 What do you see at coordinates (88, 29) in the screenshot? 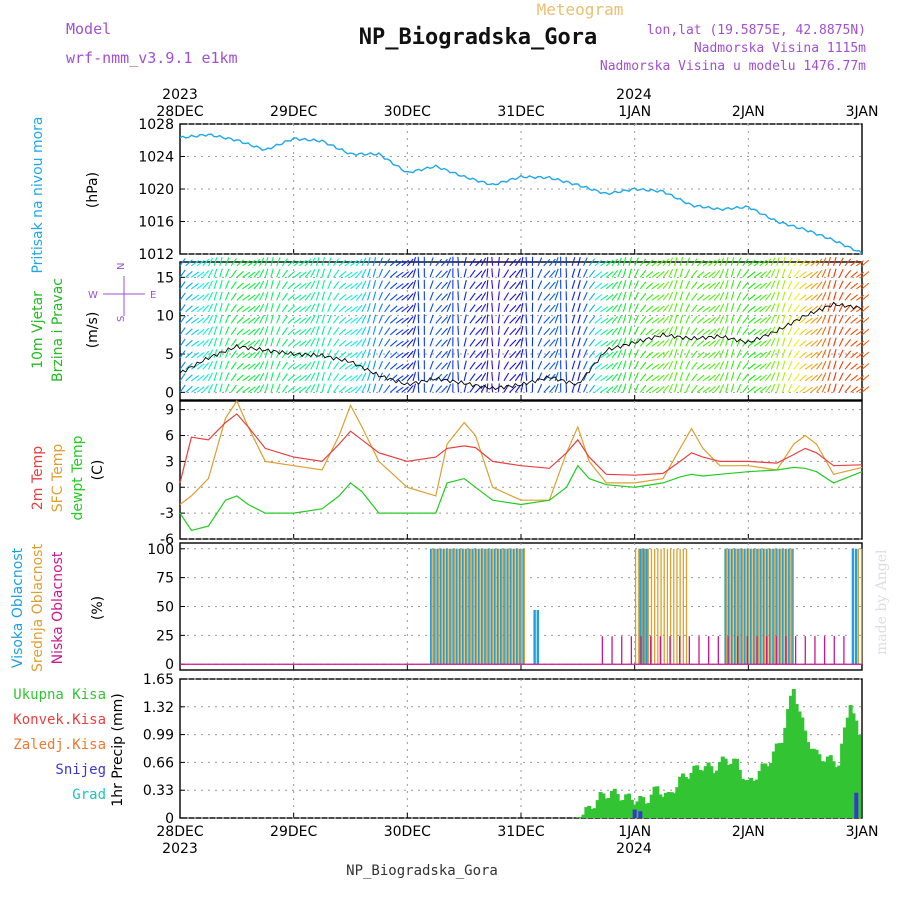
I see `model-label: Model` at bounding box center [88, 29].